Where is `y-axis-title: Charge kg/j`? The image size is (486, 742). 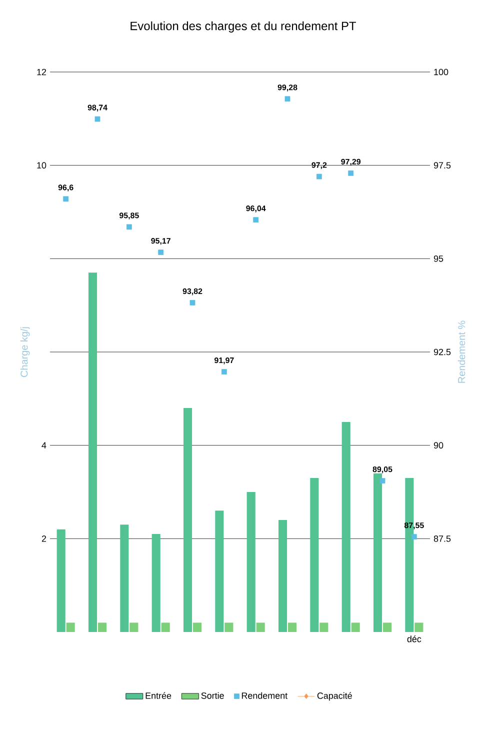 y-axis-title: Charge kg/j is located at coordinates (25, 352).